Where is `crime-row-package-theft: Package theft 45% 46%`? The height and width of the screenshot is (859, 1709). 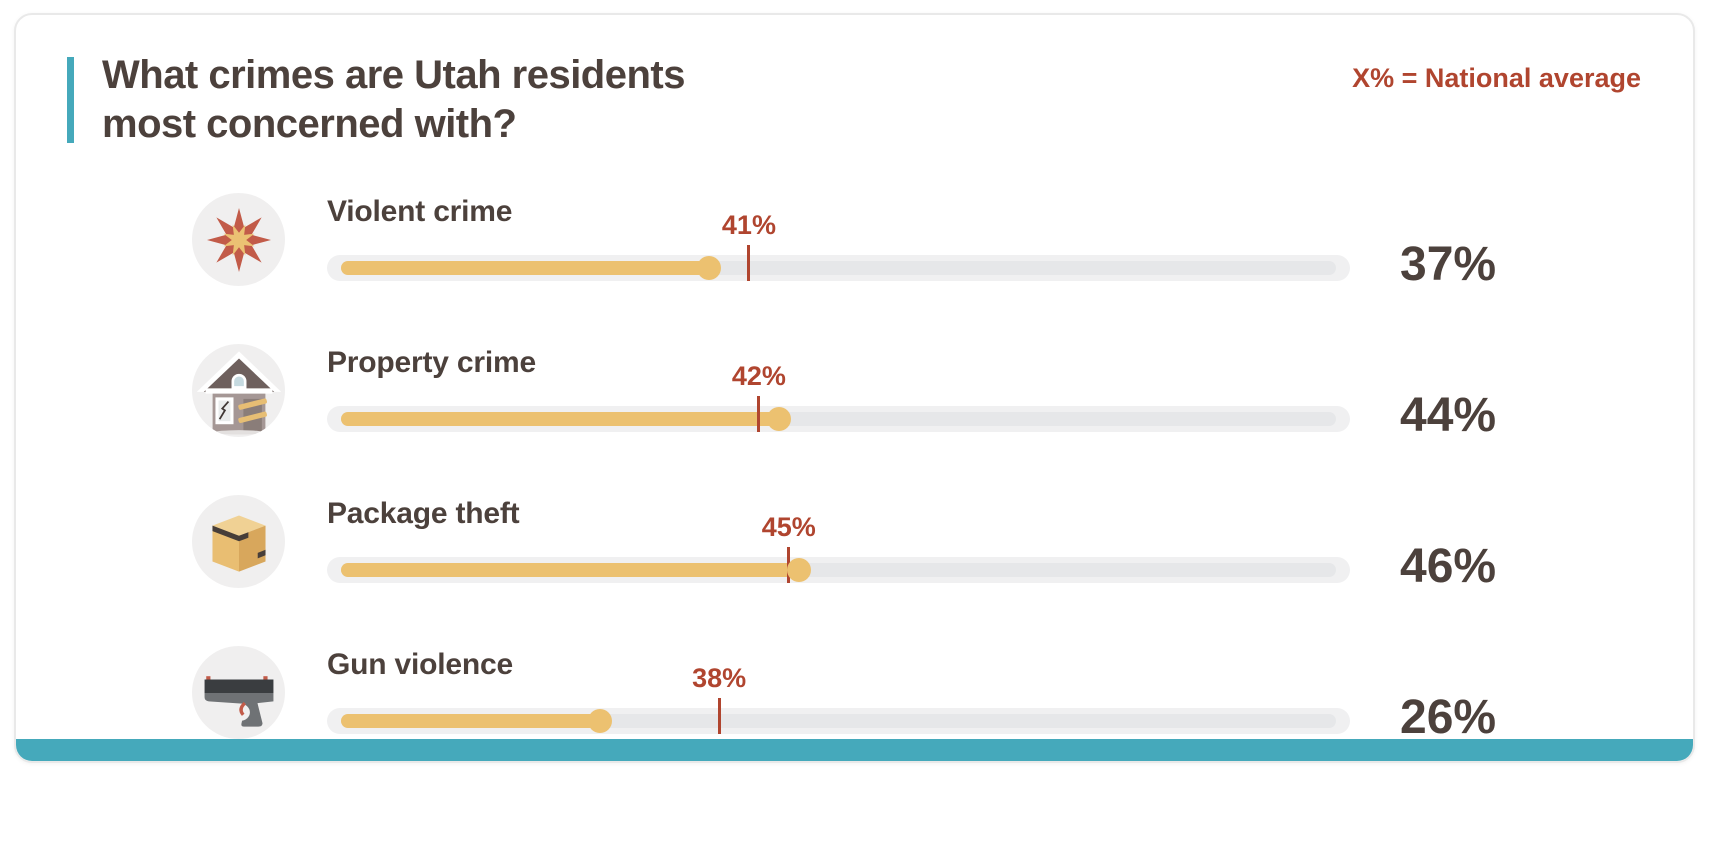 crime-row-package-theft: Package theft 45% 46% is located at coordinates (942, 544).